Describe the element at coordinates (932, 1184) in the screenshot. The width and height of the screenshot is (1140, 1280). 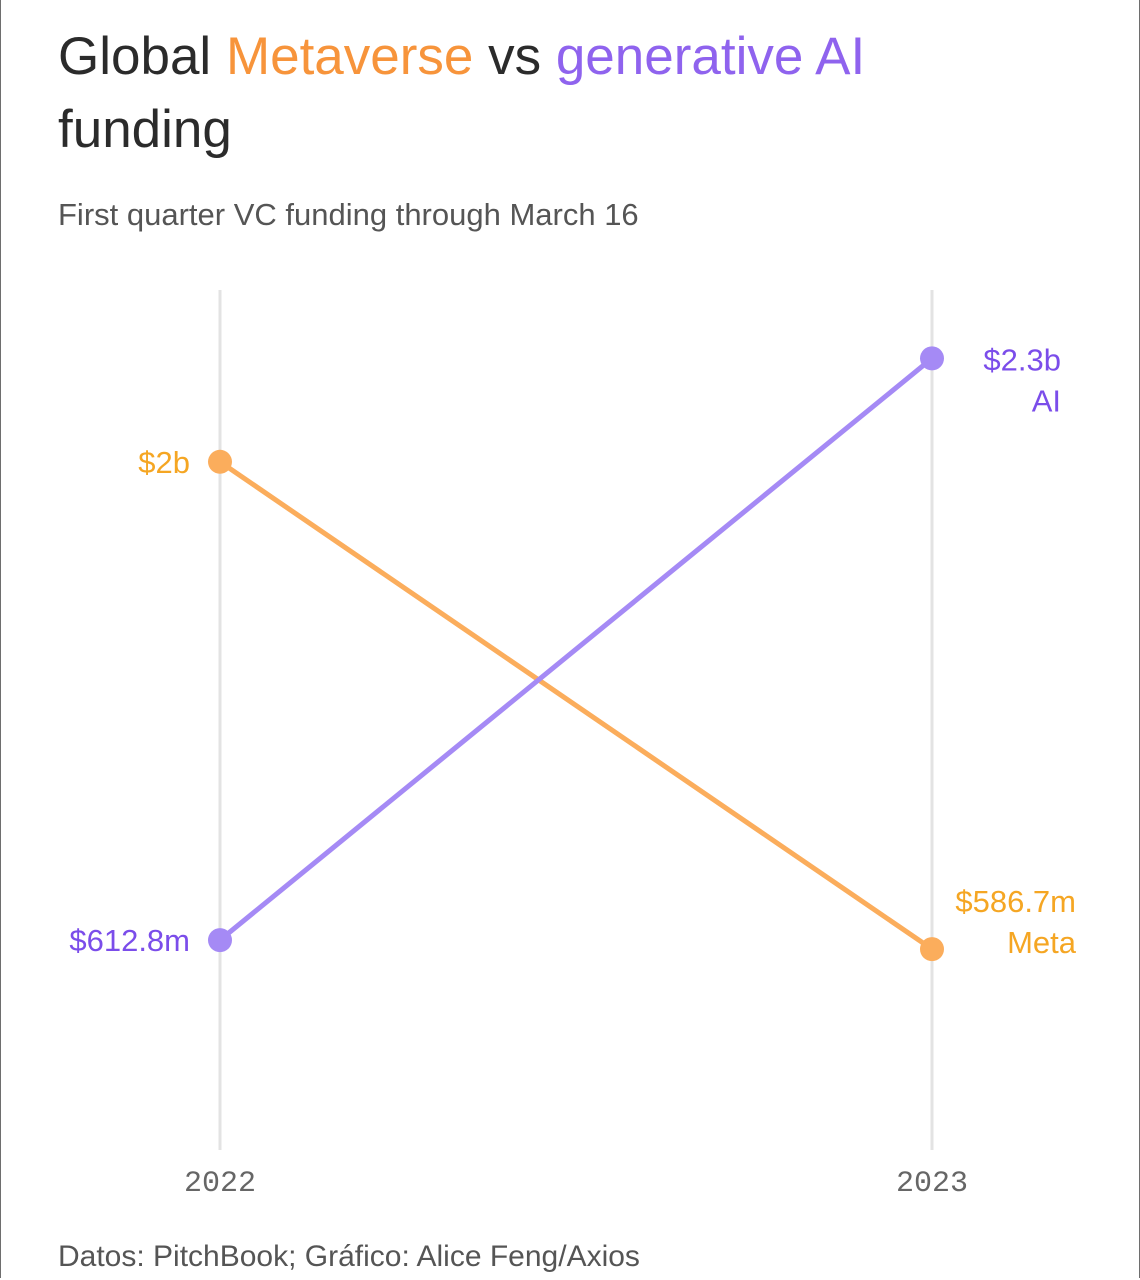
I see `x-tick-label-2023: 2023` at that location.